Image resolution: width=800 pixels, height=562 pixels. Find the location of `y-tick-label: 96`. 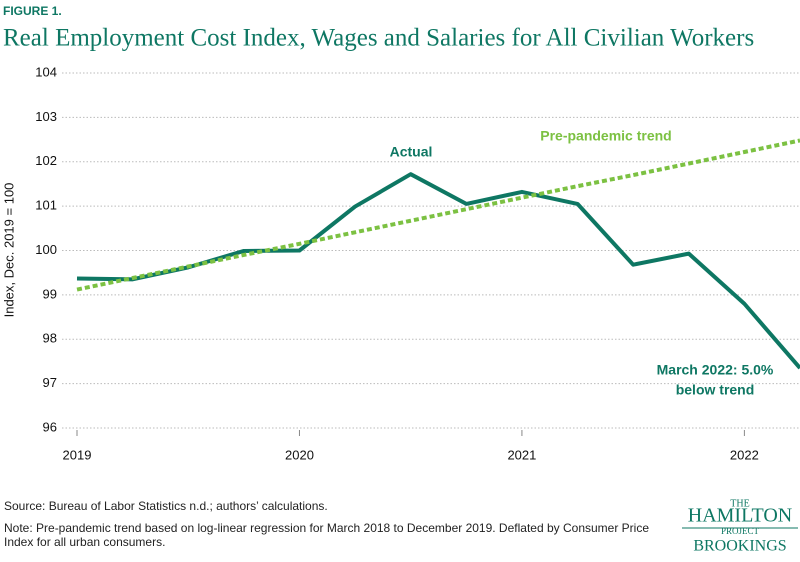

y-tick-label: 96 is located at coordinates (50, 426).